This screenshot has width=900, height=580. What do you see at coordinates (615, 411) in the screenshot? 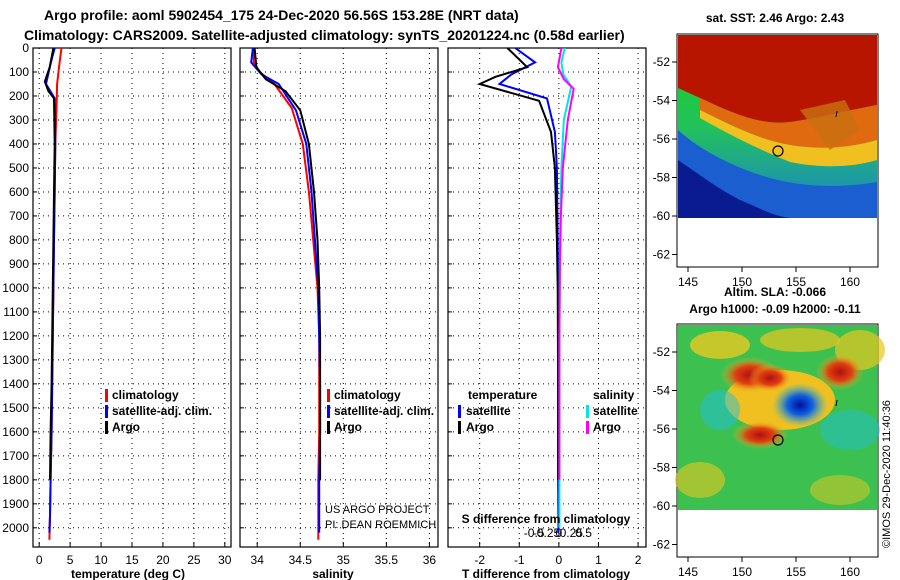
I see `legend-s-satellite: satellite` at bounding box center [615, 411].